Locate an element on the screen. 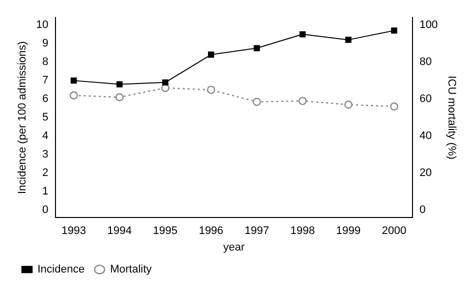  y-tick-label: 5 is located at coordinates (45, 118).